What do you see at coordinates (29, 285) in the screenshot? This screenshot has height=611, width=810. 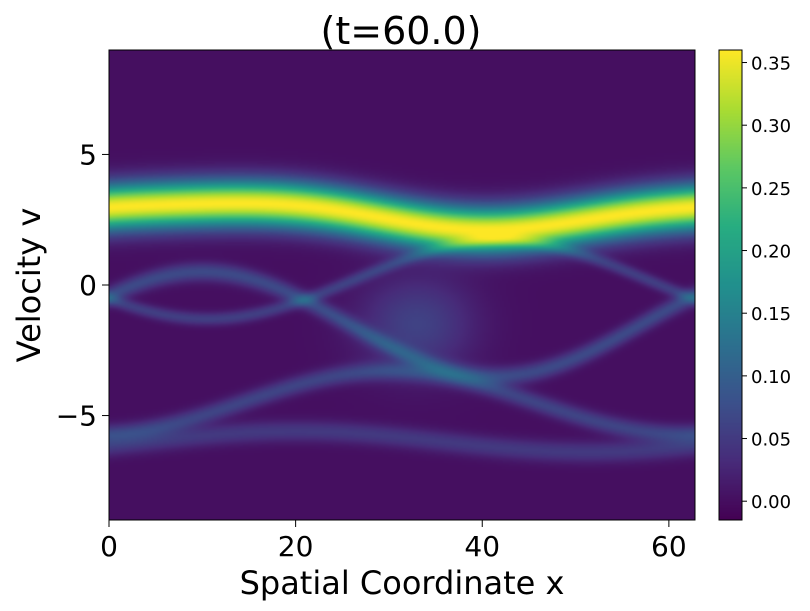 I see `y-axis-label: Velocity v` at bounding box center [29, 285].